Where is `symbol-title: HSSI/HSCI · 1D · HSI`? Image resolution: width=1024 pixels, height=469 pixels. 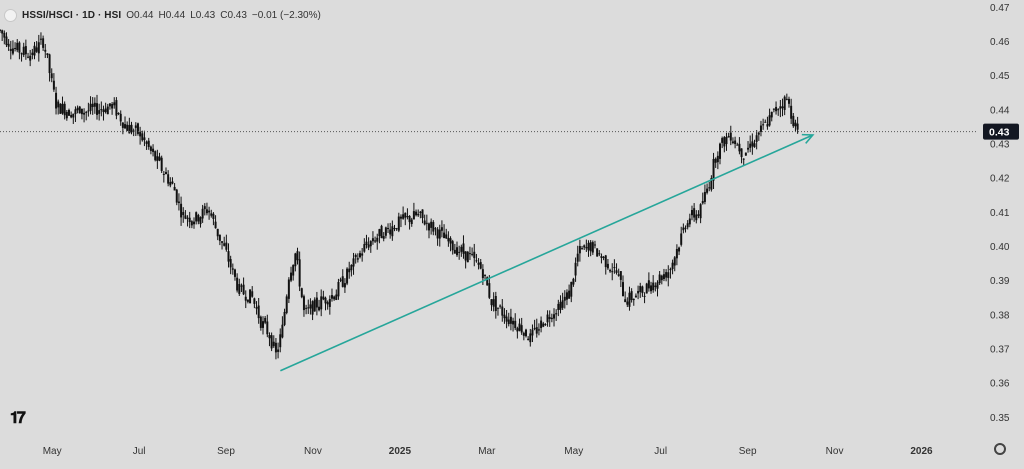
symbol-title: HSSI/HSCI · 1D · HSI is located at coordinates (72, 15).